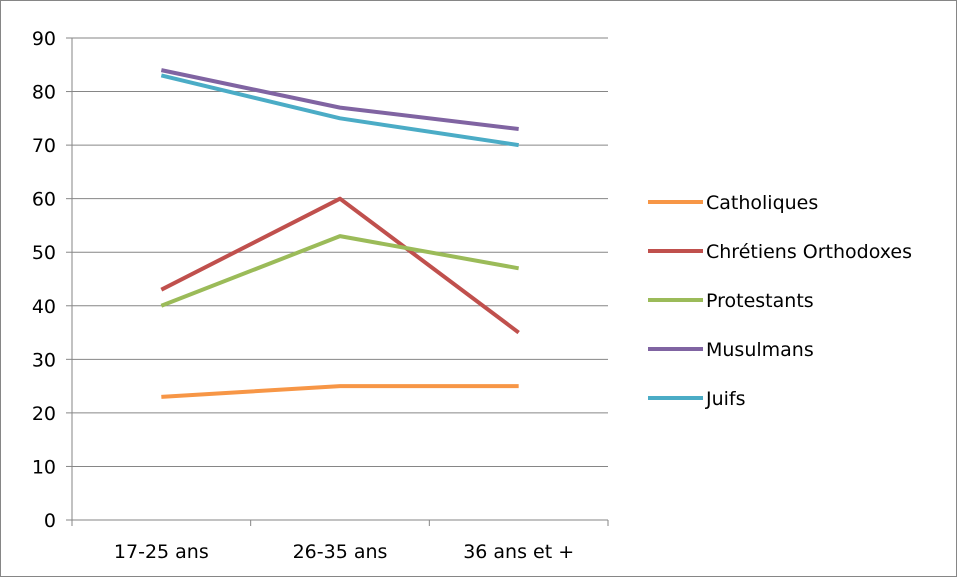 The image size is (957, 577). I want to click on y-tick-label: 50, so click(44, 253).